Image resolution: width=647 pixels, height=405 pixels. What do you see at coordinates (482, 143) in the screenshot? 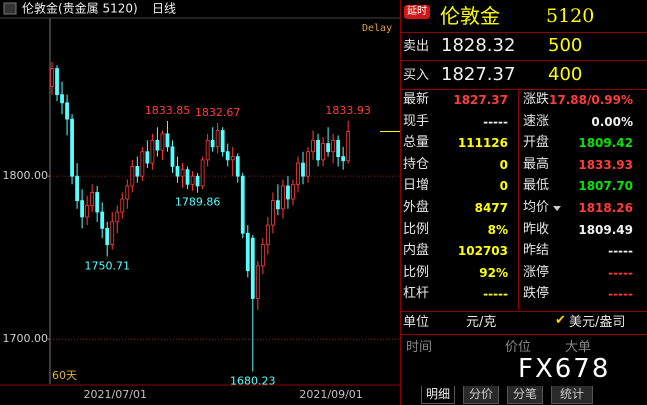
I see `field-value: 111126` at bounding box center [482, 143].